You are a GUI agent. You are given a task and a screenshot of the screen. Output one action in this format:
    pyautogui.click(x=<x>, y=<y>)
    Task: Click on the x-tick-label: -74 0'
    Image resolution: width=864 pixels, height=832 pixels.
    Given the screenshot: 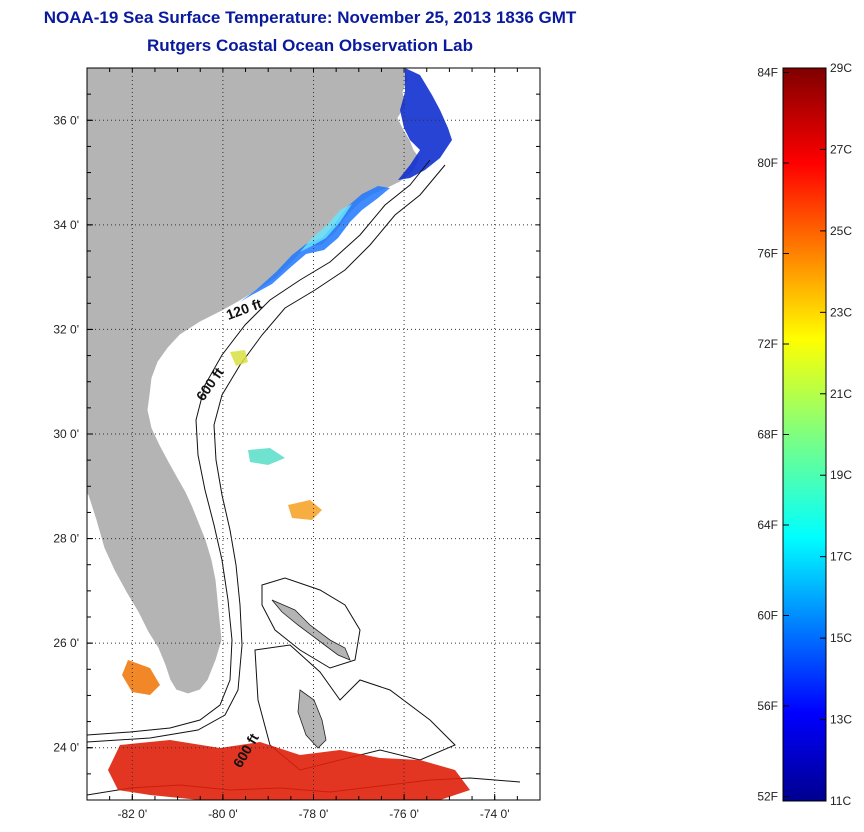 What is the action you would take?
    pyautogui.click(x=495, y=814)
    